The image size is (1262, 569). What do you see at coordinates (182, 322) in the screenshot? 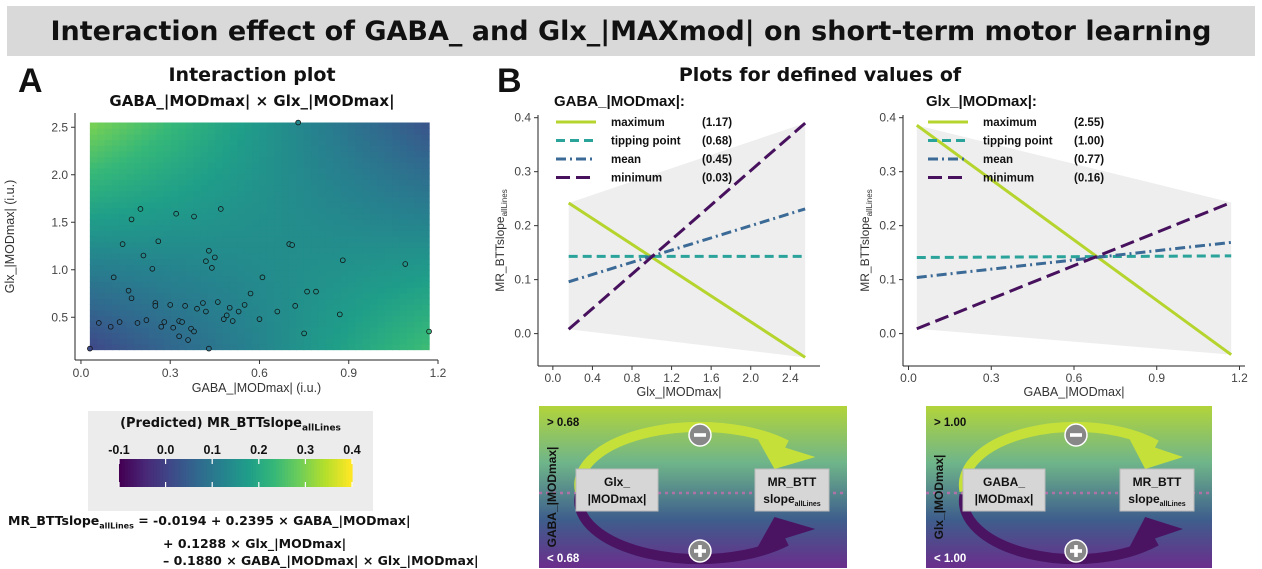
I see `data-point` at bounding box center [182, 322].